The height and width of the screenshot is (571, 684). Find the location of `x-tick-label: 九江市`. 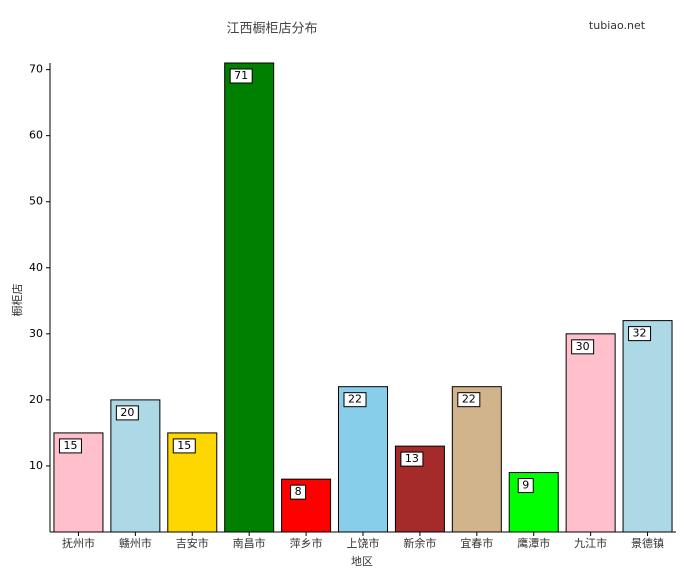

x-tick-label: 九江市 is located at coordinates (590, 543).